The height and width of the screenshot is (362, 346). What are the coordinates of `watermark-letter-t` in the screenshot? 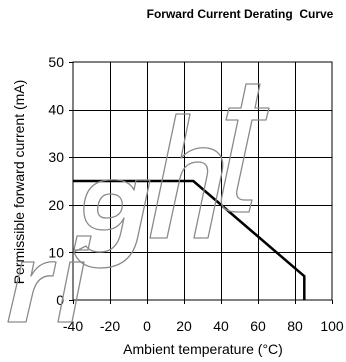 It's located at (245, 148).